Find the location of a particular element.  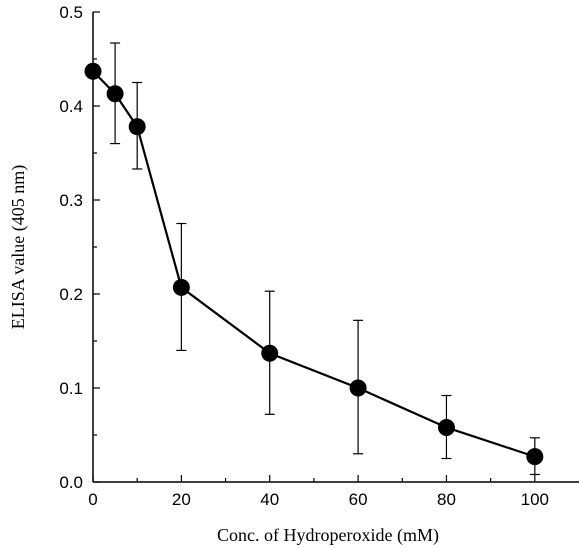

y-tick-label: 0.5 is located at coordinates (71, 12).